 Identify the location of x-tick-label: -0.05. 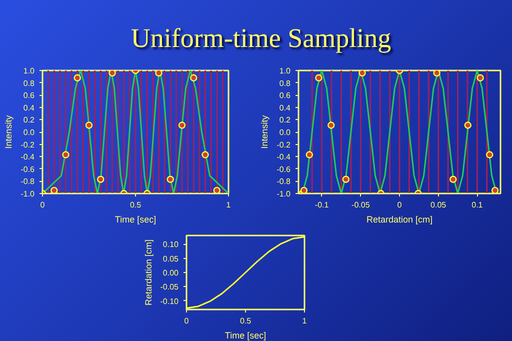
(361, 205).